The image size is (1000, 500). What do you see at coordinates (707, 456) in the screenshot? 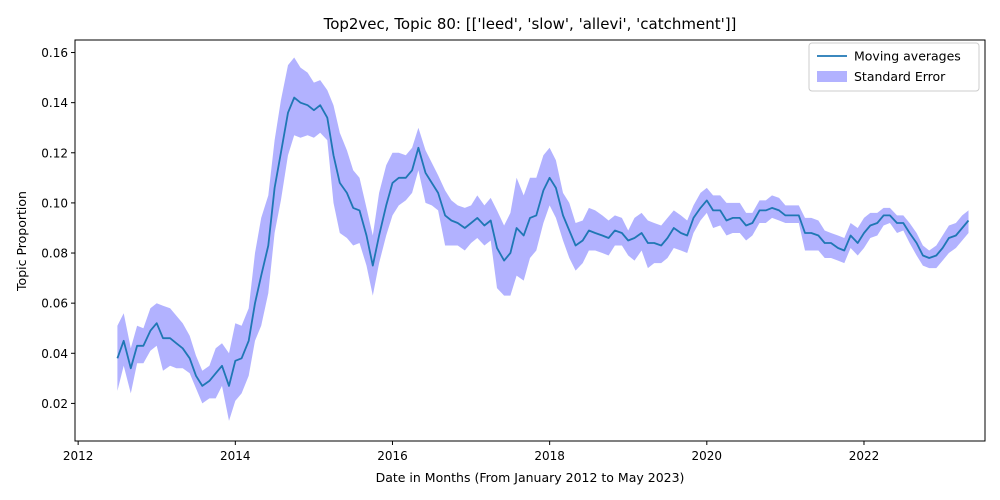
I see `x-tick-label: 2020` at bounding box center [707, 456].